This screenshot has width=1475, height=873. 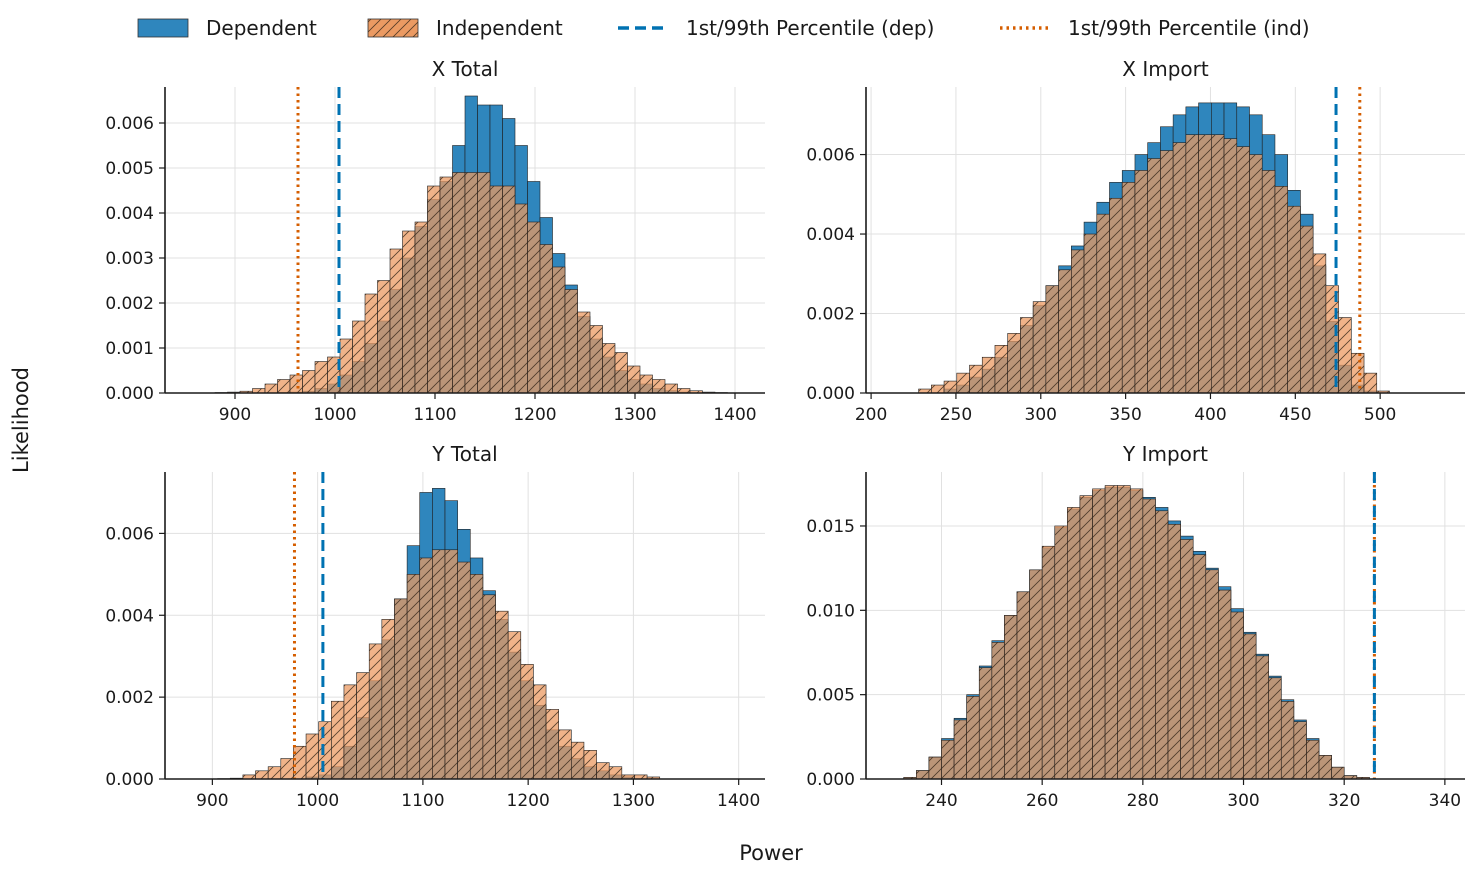 I want to click on x-tick-label: 1100, so click(x=434, y=415).